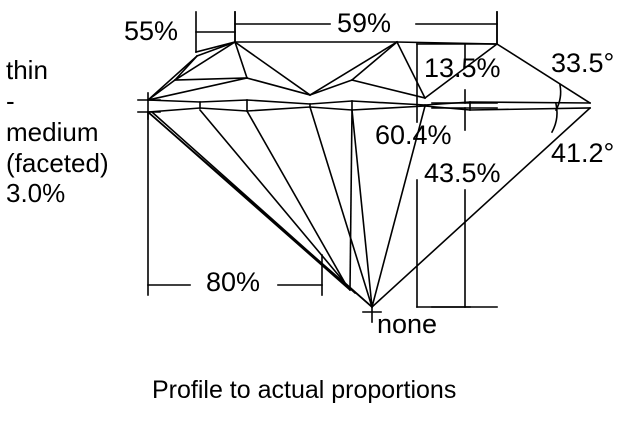 The height and width of the screenshot is (430, 640). Describe the element at coordinates (583, 153) in the screenshot. I see `label-pavilion-angle: 41.2°` at that location.